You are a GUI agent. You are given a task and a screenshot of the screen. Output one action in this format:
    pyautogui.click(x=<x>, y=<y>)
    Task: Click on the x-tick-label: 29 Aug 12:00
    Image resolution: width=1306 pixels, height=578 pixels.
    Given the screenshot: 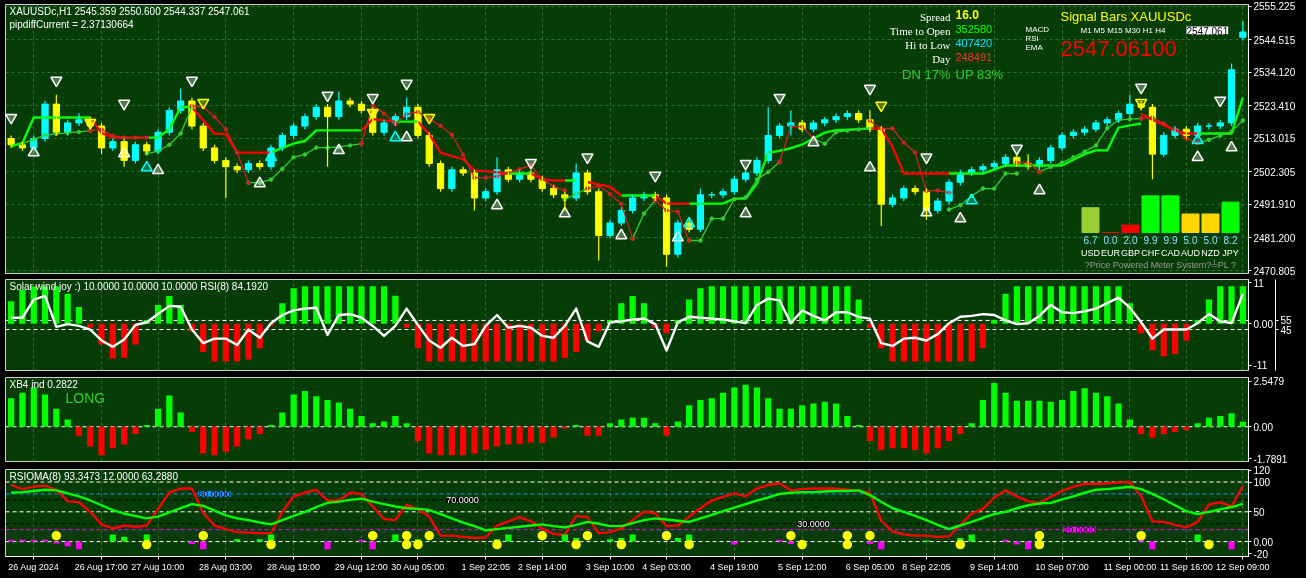 What is the action you would take?
    pyautogui.click(x=361, y=566)
    